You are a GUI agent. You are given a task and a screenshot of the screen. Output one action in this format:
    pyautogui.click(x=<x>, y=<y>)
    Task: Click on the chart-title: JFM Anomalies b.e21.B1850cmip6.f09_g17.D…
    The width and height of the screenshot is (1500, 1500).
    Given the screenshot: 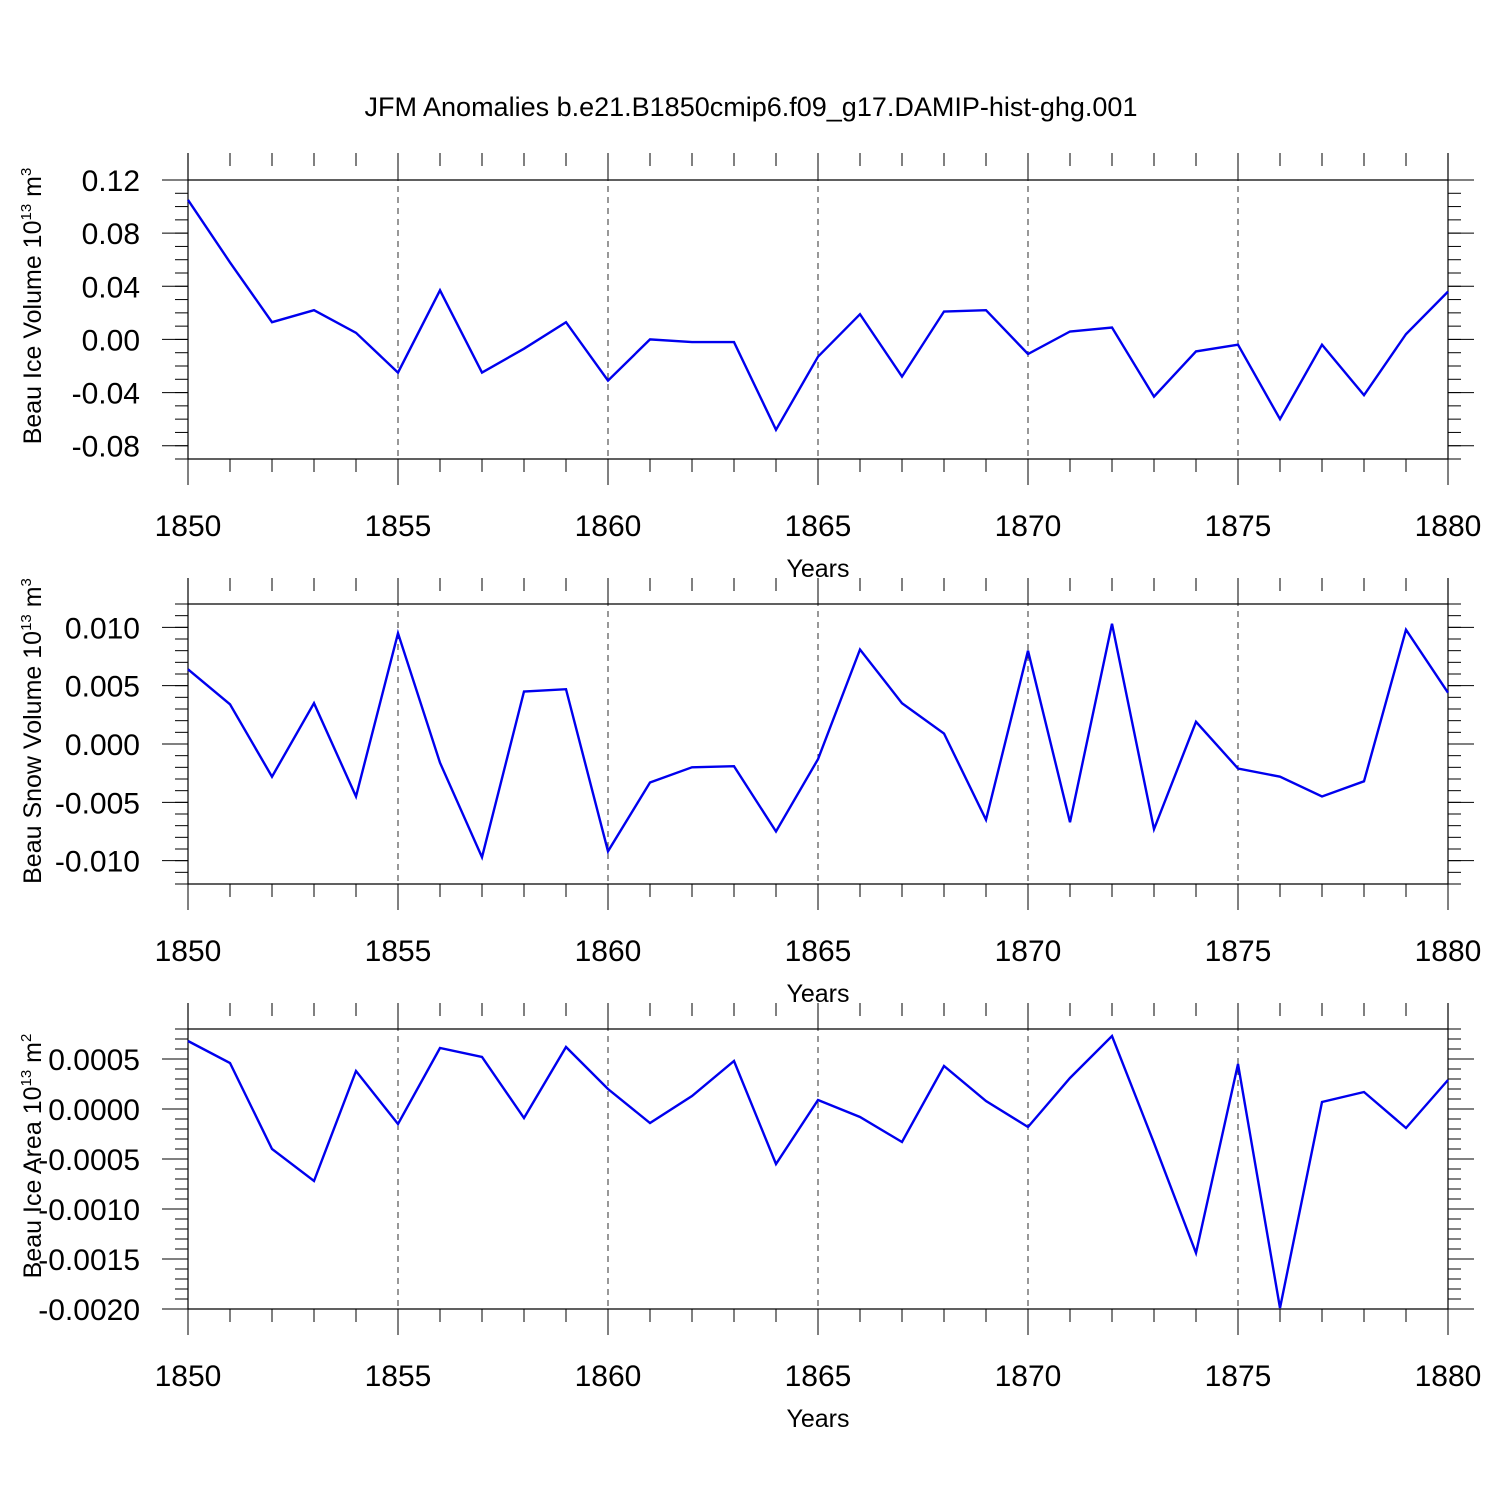 What is the action you would take?
    pyautogui.click(x=751, y=107)
    